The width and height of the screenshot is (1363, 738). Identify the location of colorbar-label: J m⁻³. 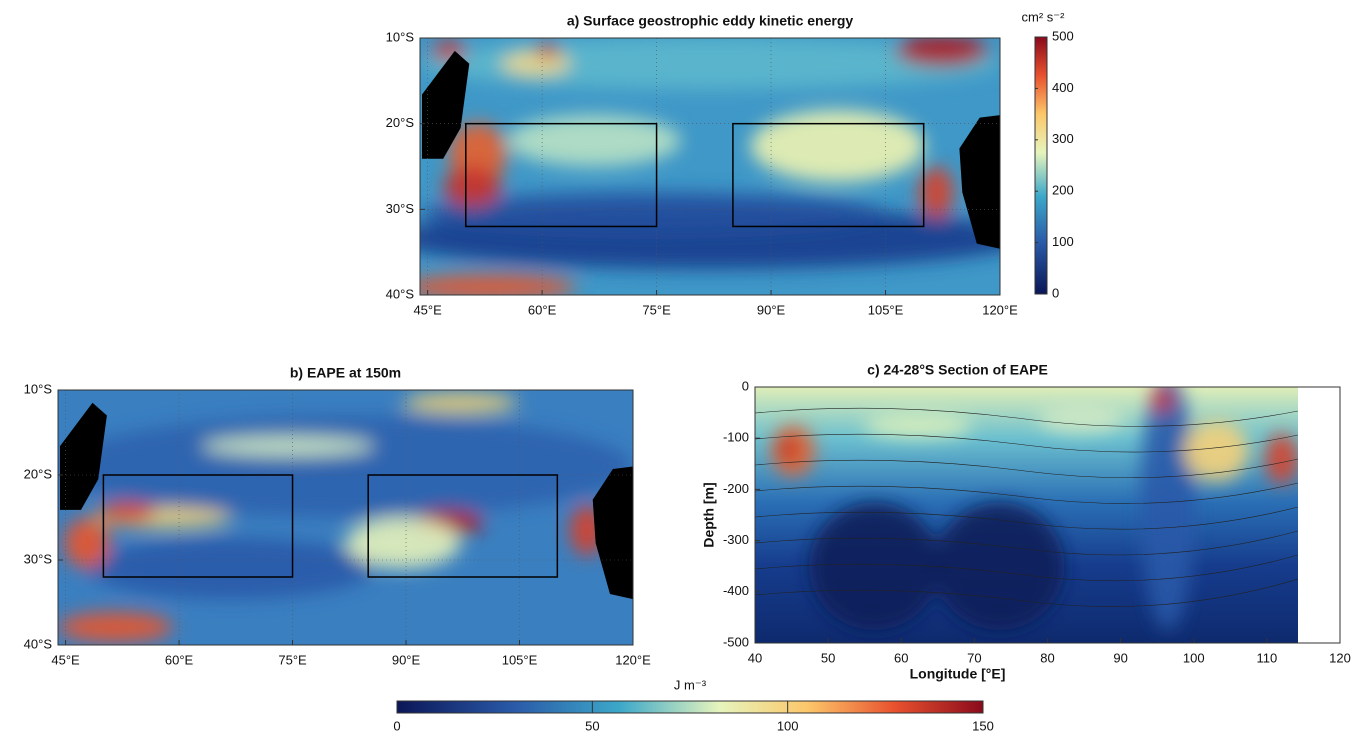
(690, 684).